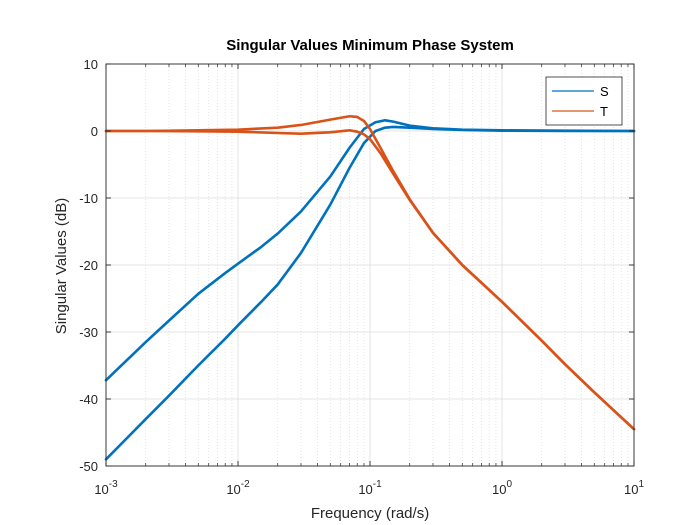 This screenshot has height=525, width=700. What do you see at coordinates (604, 91) in the screenshot?
I see `legend-label-s: S` at bounding box center [604, 91].